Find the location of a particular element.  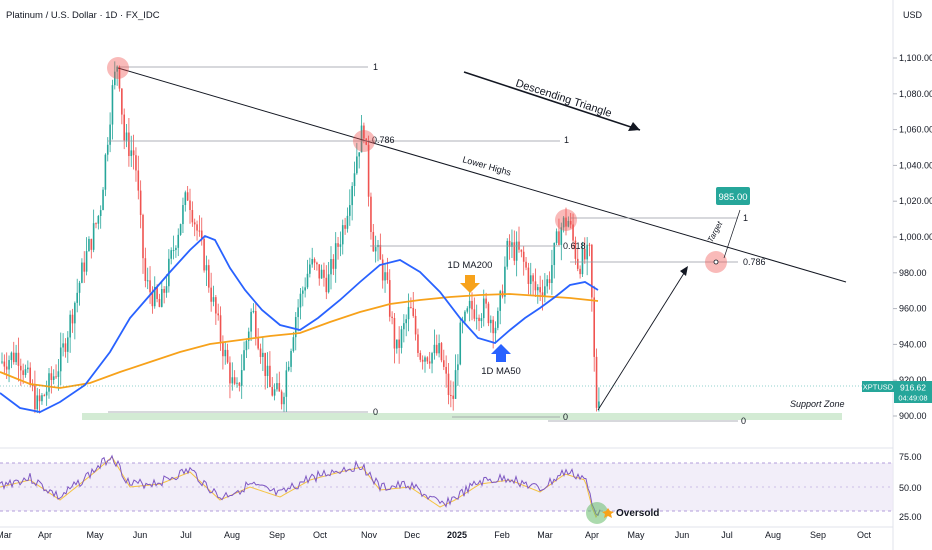

x-tick-label: 2025 is located at coordinates (457, 535).